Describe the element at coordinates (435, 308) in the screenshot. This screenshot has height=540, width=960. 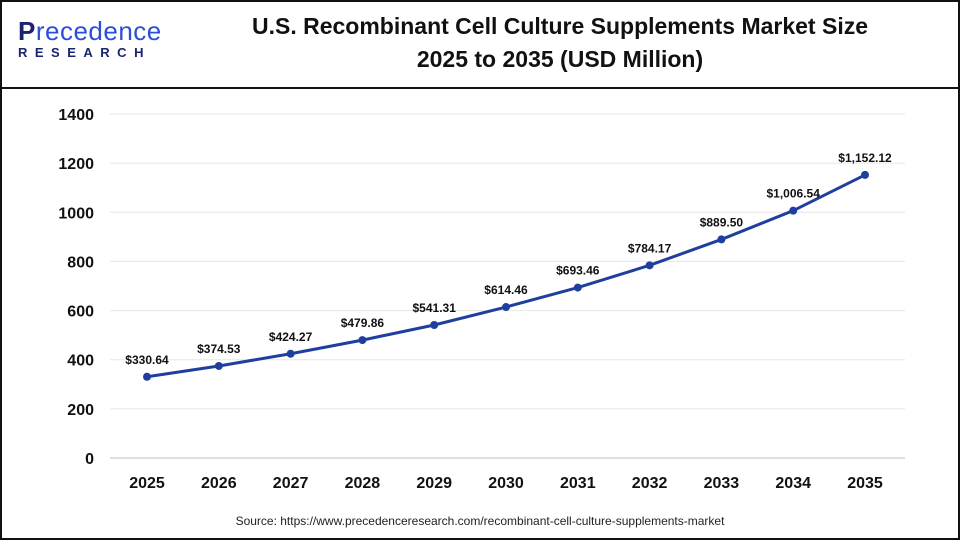
I see `data-label: $541.31` at that location.